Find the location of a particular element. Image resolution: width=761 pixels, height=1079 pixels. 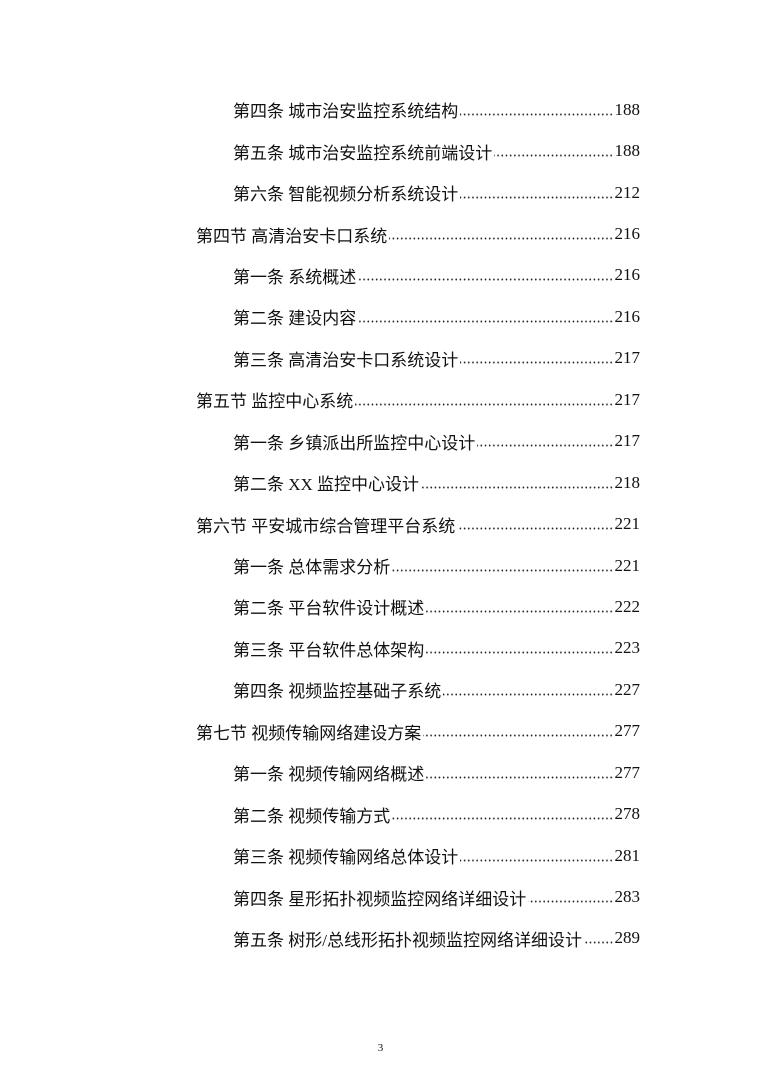

toc-entry-page: 281 is located at coordinates (627, 855).